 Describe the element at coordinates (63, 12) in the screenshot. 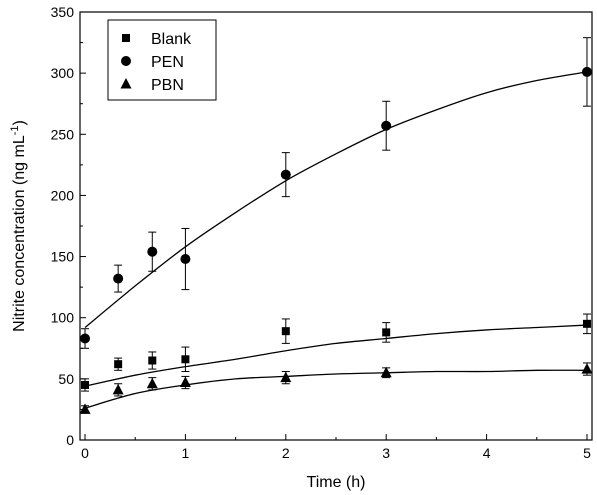

I see `y-tick-label: 350` at that location.